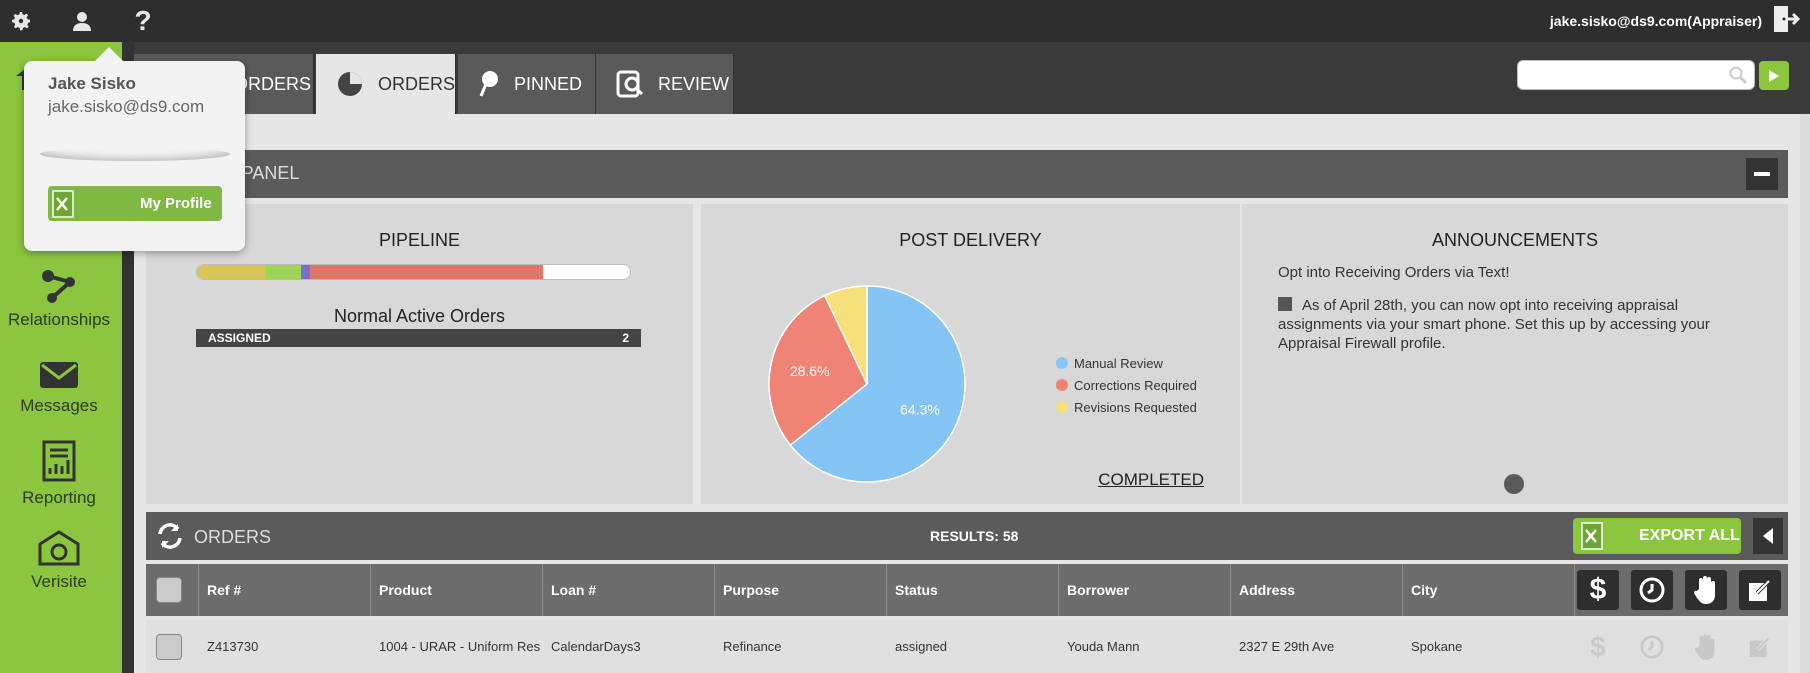  What do you see at coordinates (752, 646) in the screenshot?
I see `cell-purpose: Refinance` at bounding box center [752, 646].